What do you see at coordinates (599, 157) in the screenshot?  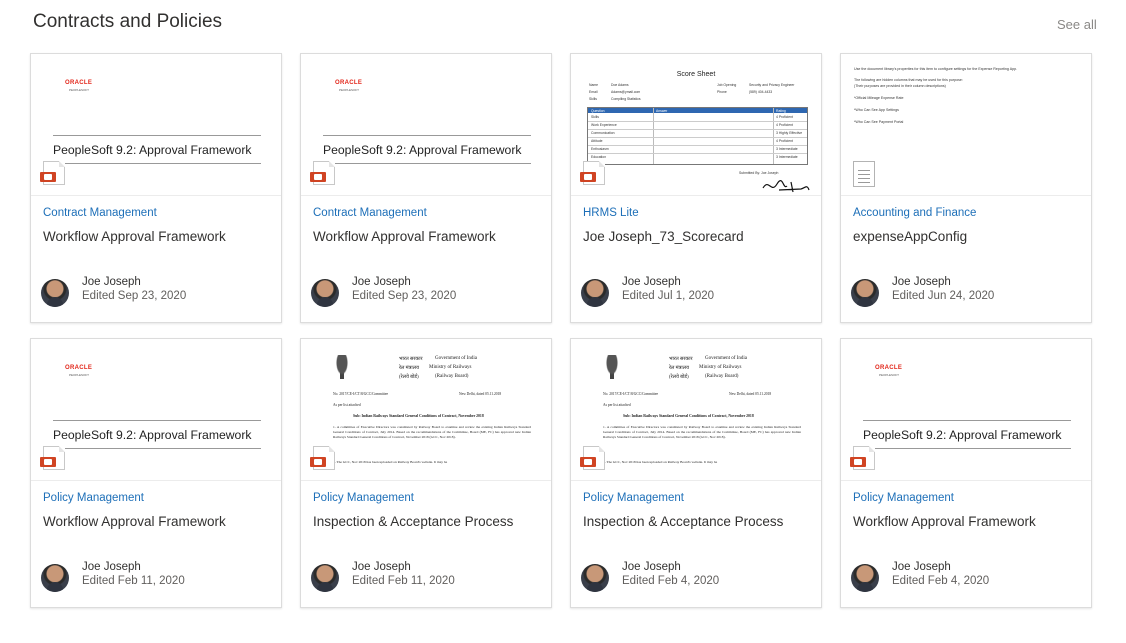 I see `row-label: Education` at bounding box center [599, 157].